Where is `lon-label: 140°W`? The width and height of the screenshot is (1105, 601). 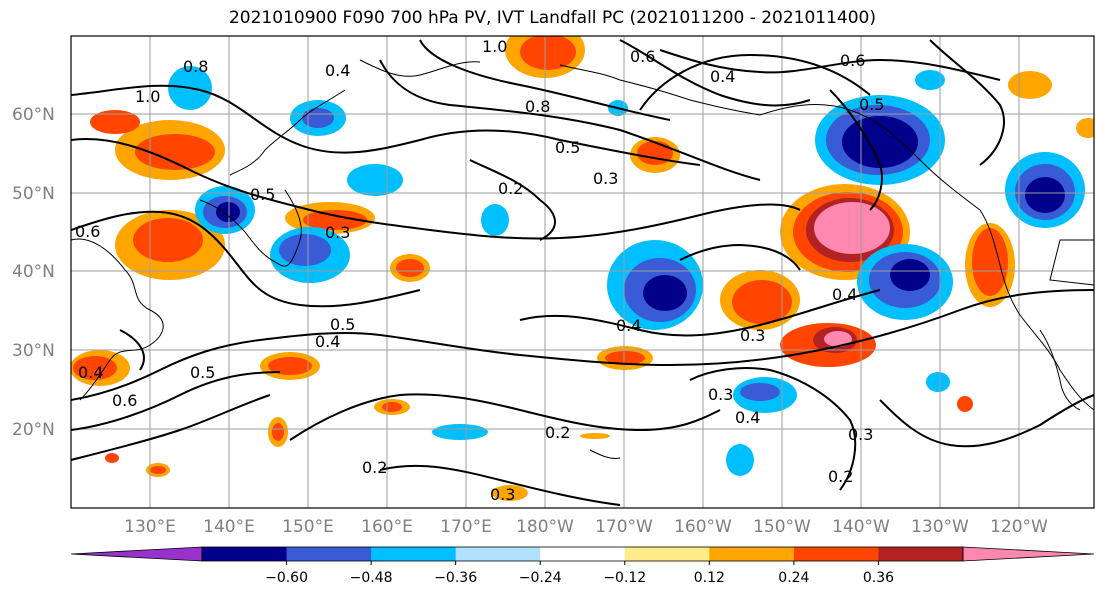
lon-label: 140°W is located at coordinates (861, 527).